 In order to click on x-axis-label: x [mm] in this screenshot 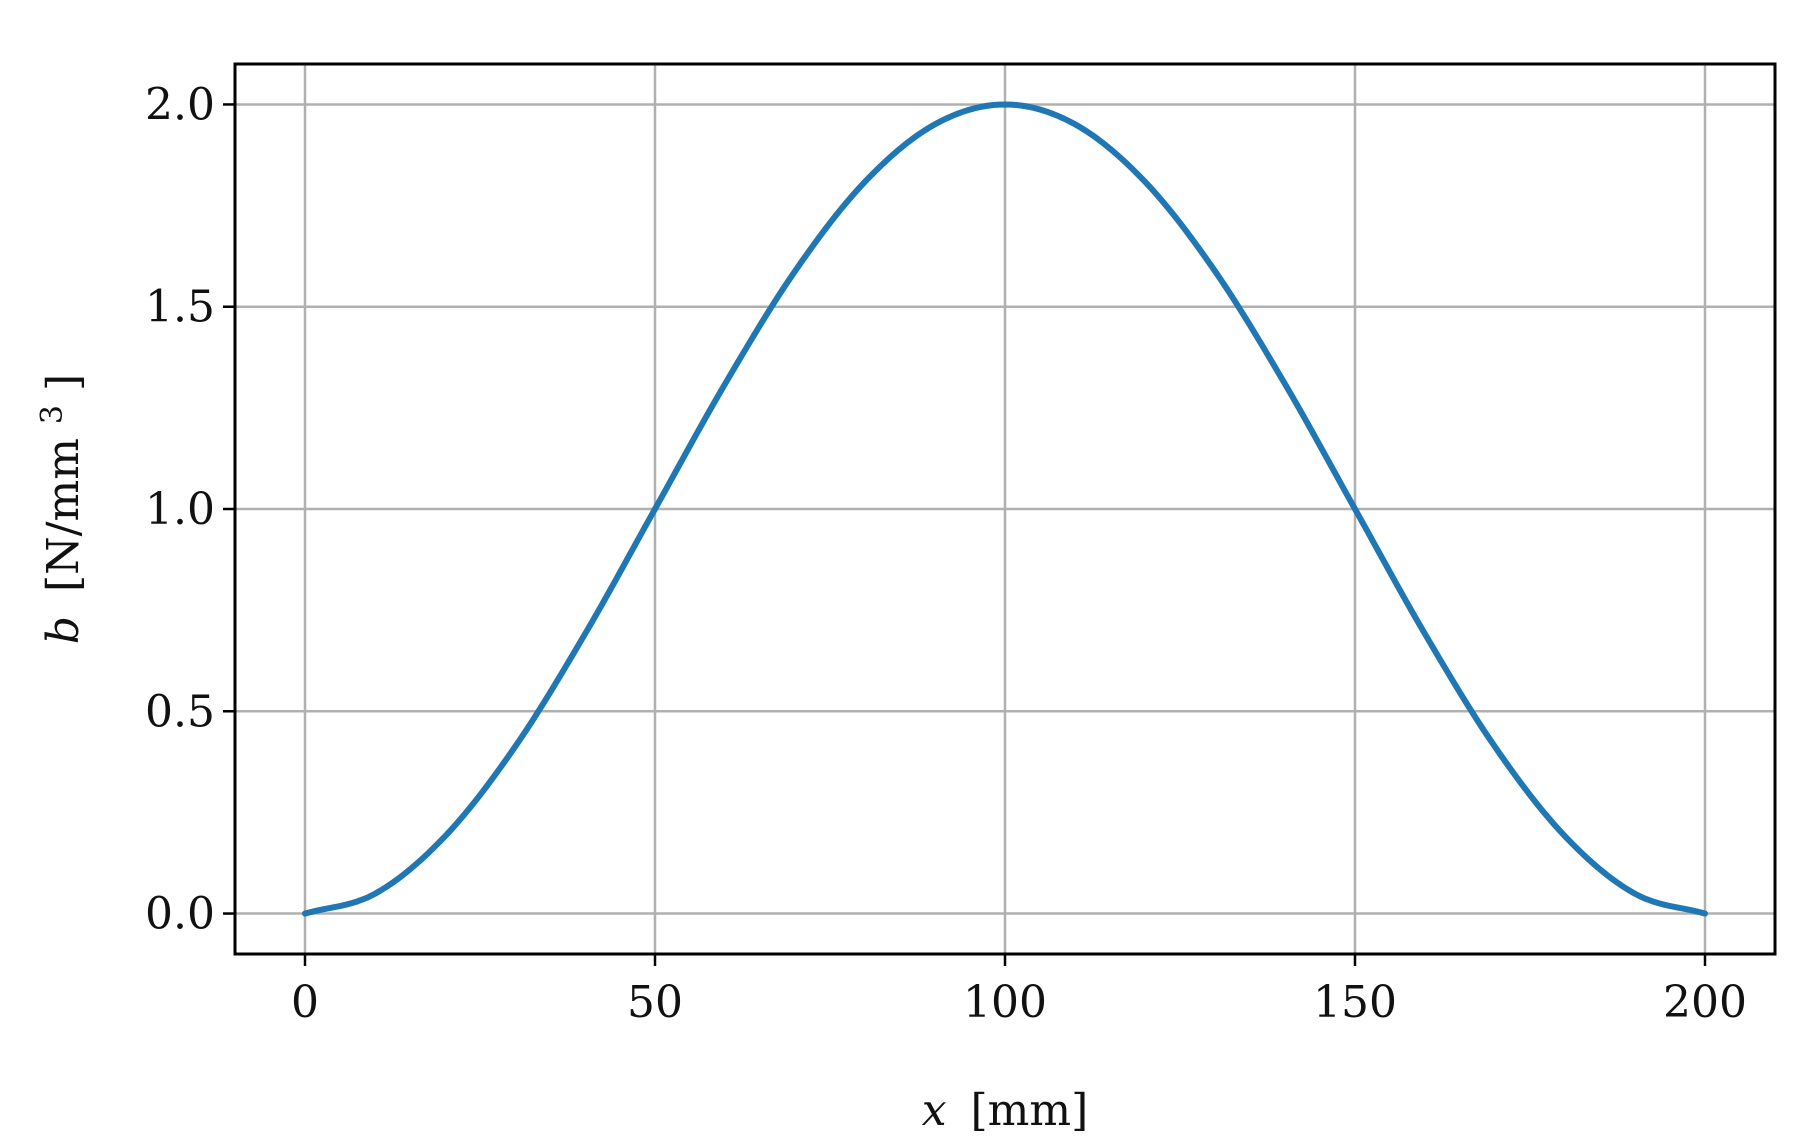, I will do `click(1005, 1110)`.